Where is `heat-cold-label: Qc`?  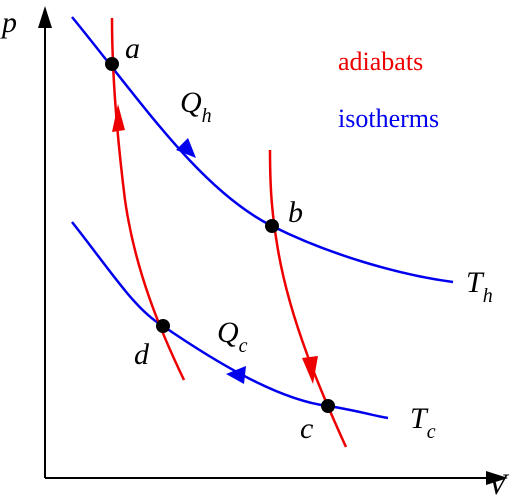 heat-cold-label: Qc is located at coordinates (232, 336).